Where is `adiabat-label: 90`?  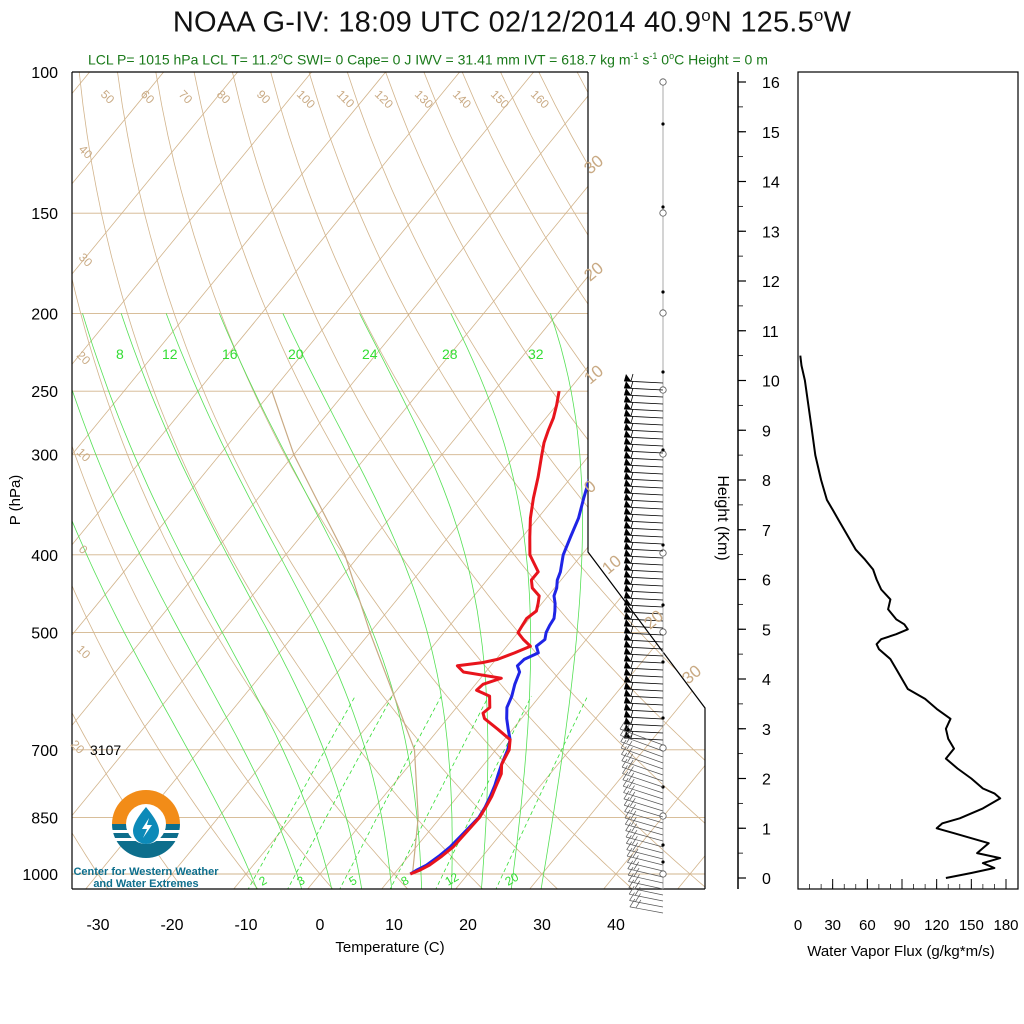
adiabat-label: 90 is located at coordinates (264, 97).